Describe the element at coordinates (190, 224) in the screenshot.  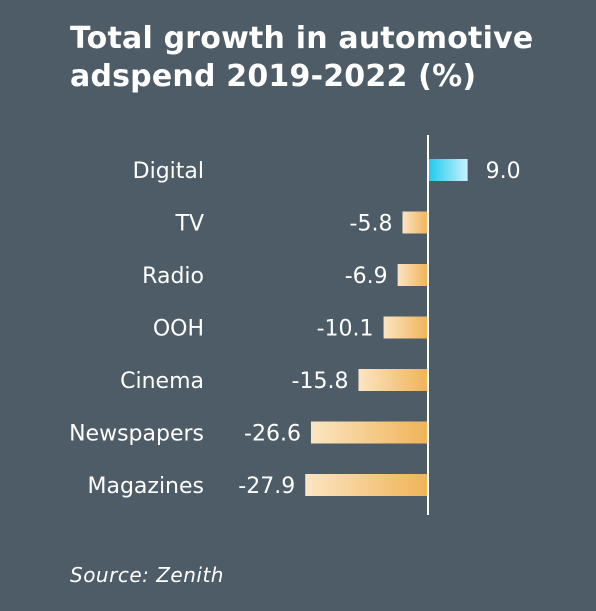
I see `category-label: TV` at that location.